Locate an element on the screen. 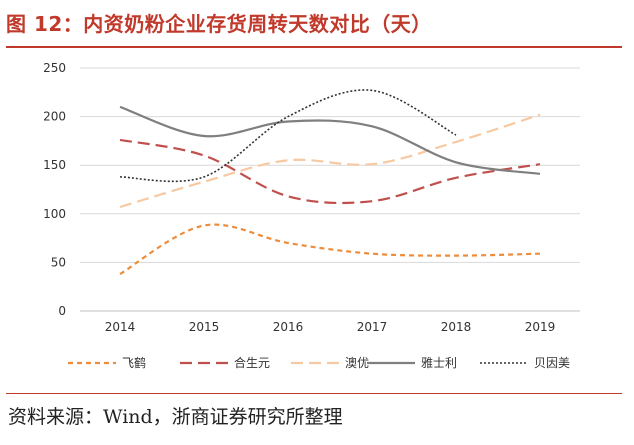  source-note: 资料来源：Wind，浙商证券研究所整理 is located at coordinates (175, 417).